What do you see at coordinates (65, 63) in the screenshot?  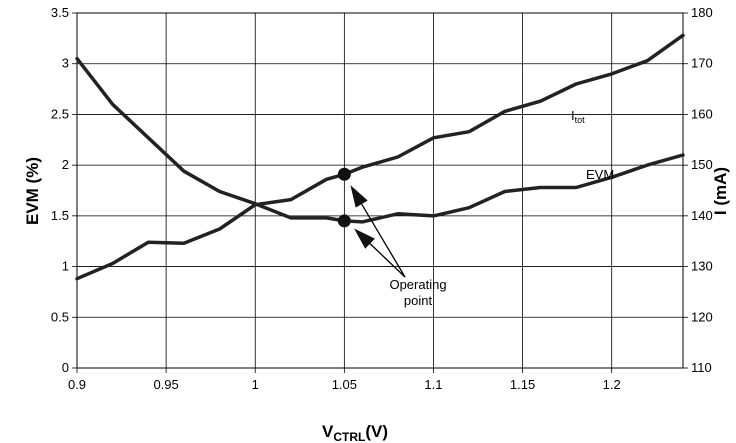 I see `y-left-tick-label: 3` at bounding box center [65, 63].